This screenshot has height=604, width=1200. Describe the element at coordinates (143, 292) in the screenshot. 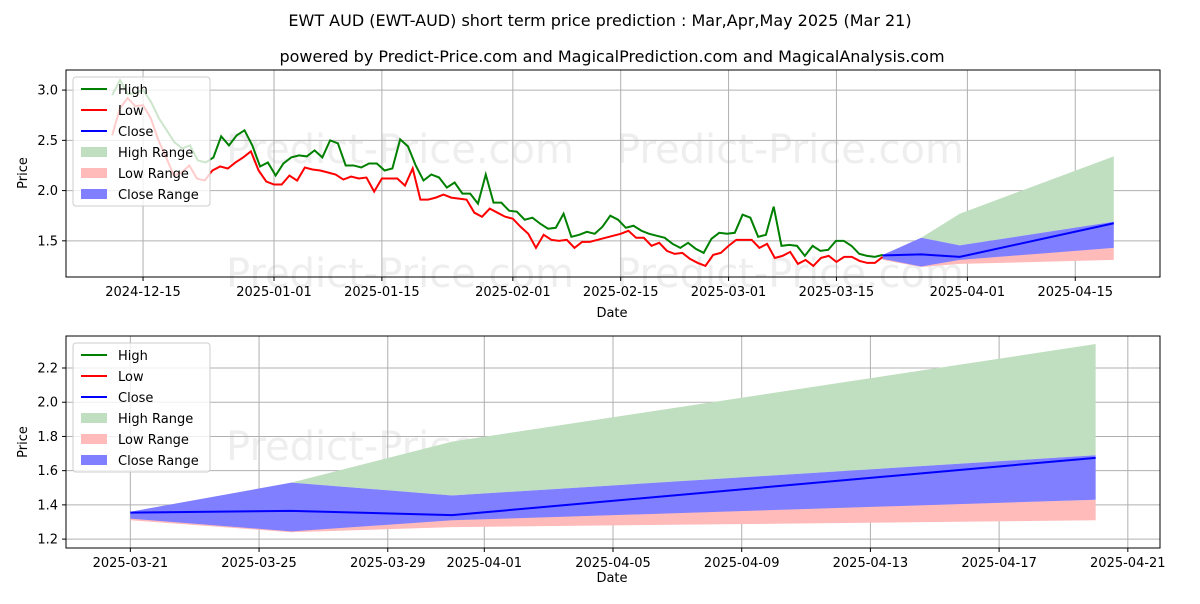

I see `x-tick-label: 2024-12-15` at that location.